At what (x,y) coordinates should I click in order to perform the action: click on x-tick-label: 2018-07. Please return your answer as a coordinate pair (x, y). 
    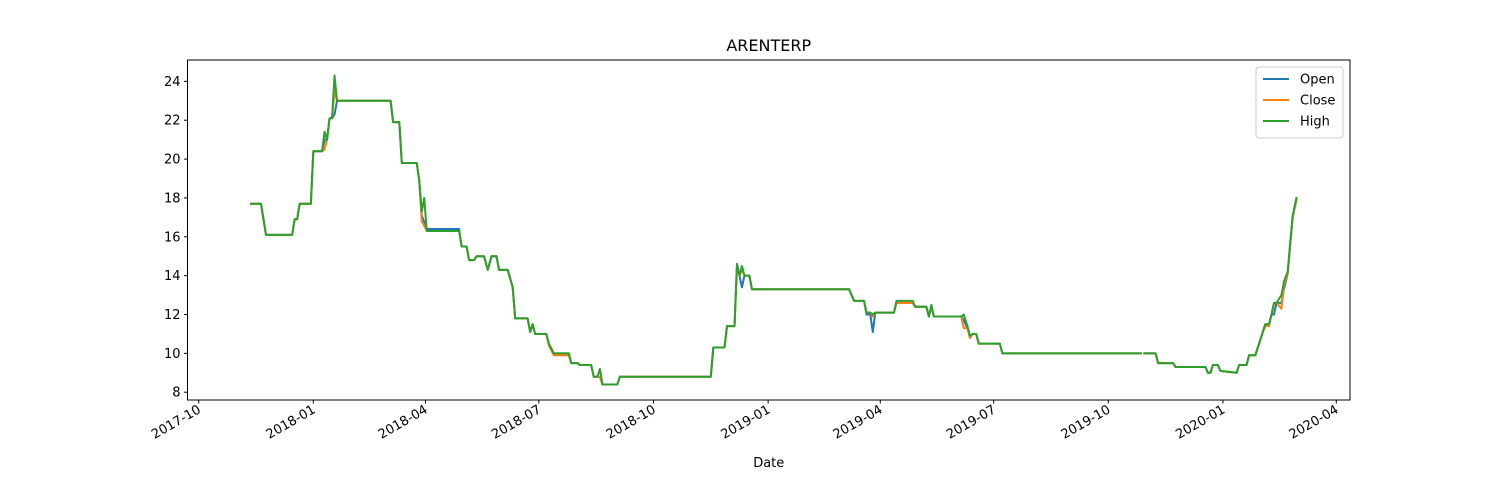
    Looking at the image, I should click on (516, 422).